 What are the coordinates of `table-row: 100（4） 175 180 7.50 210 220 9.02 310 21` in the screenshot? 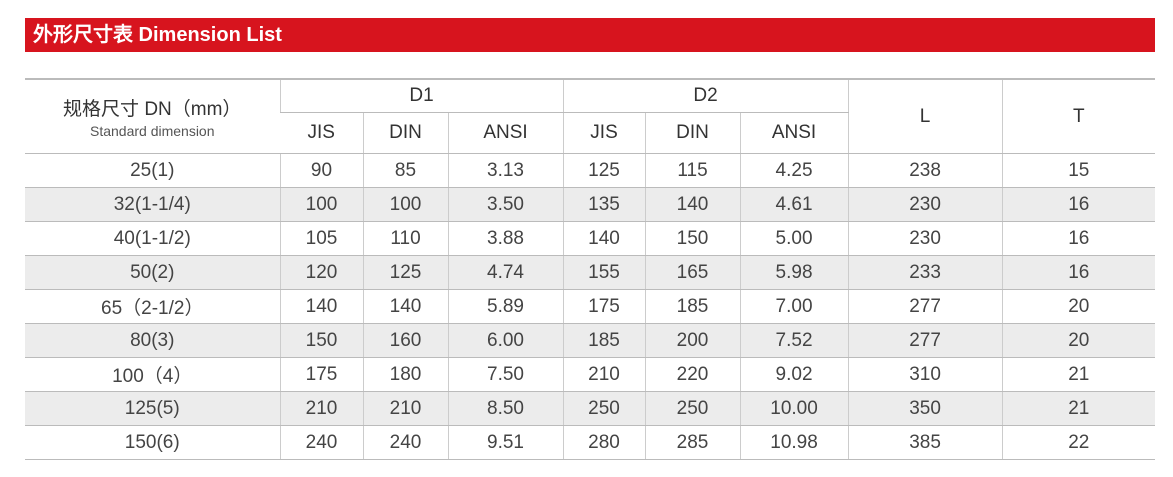 It's located at (590, 374).